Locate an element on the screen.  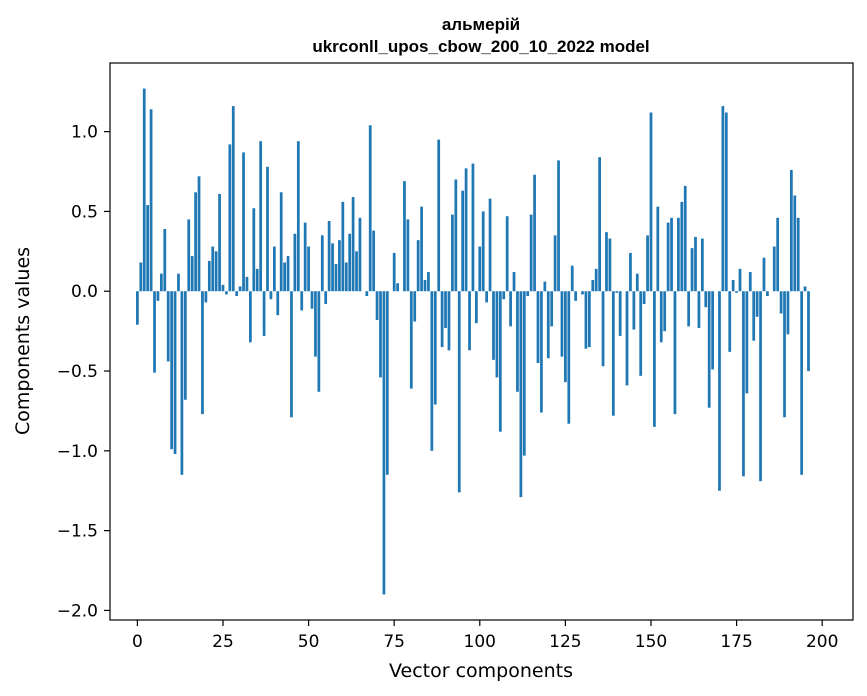
x-tick-label: 75 is located at coordinates (394, 642).